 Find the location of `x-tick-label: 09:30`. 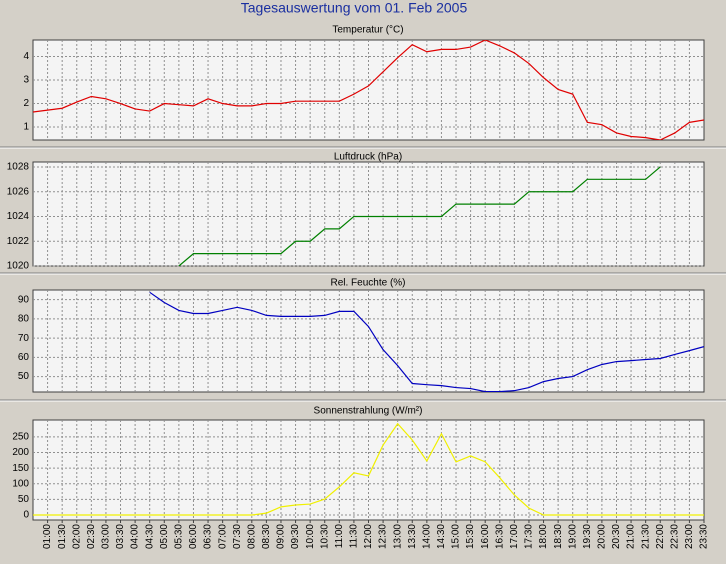

x-tick-label: 09:30 is located at coordinates (295, 536).